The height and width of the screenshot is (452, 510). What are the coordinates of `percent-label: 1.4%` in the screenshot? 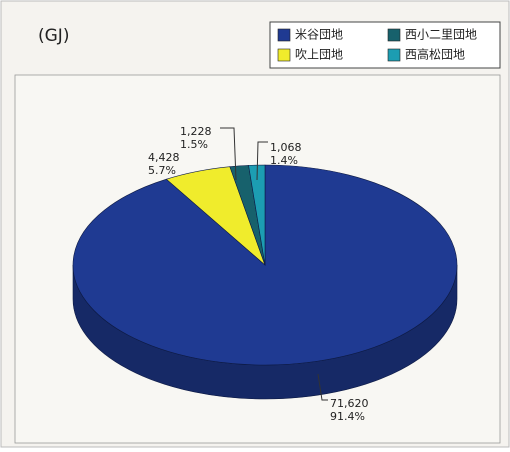 It's located at (284, 160).